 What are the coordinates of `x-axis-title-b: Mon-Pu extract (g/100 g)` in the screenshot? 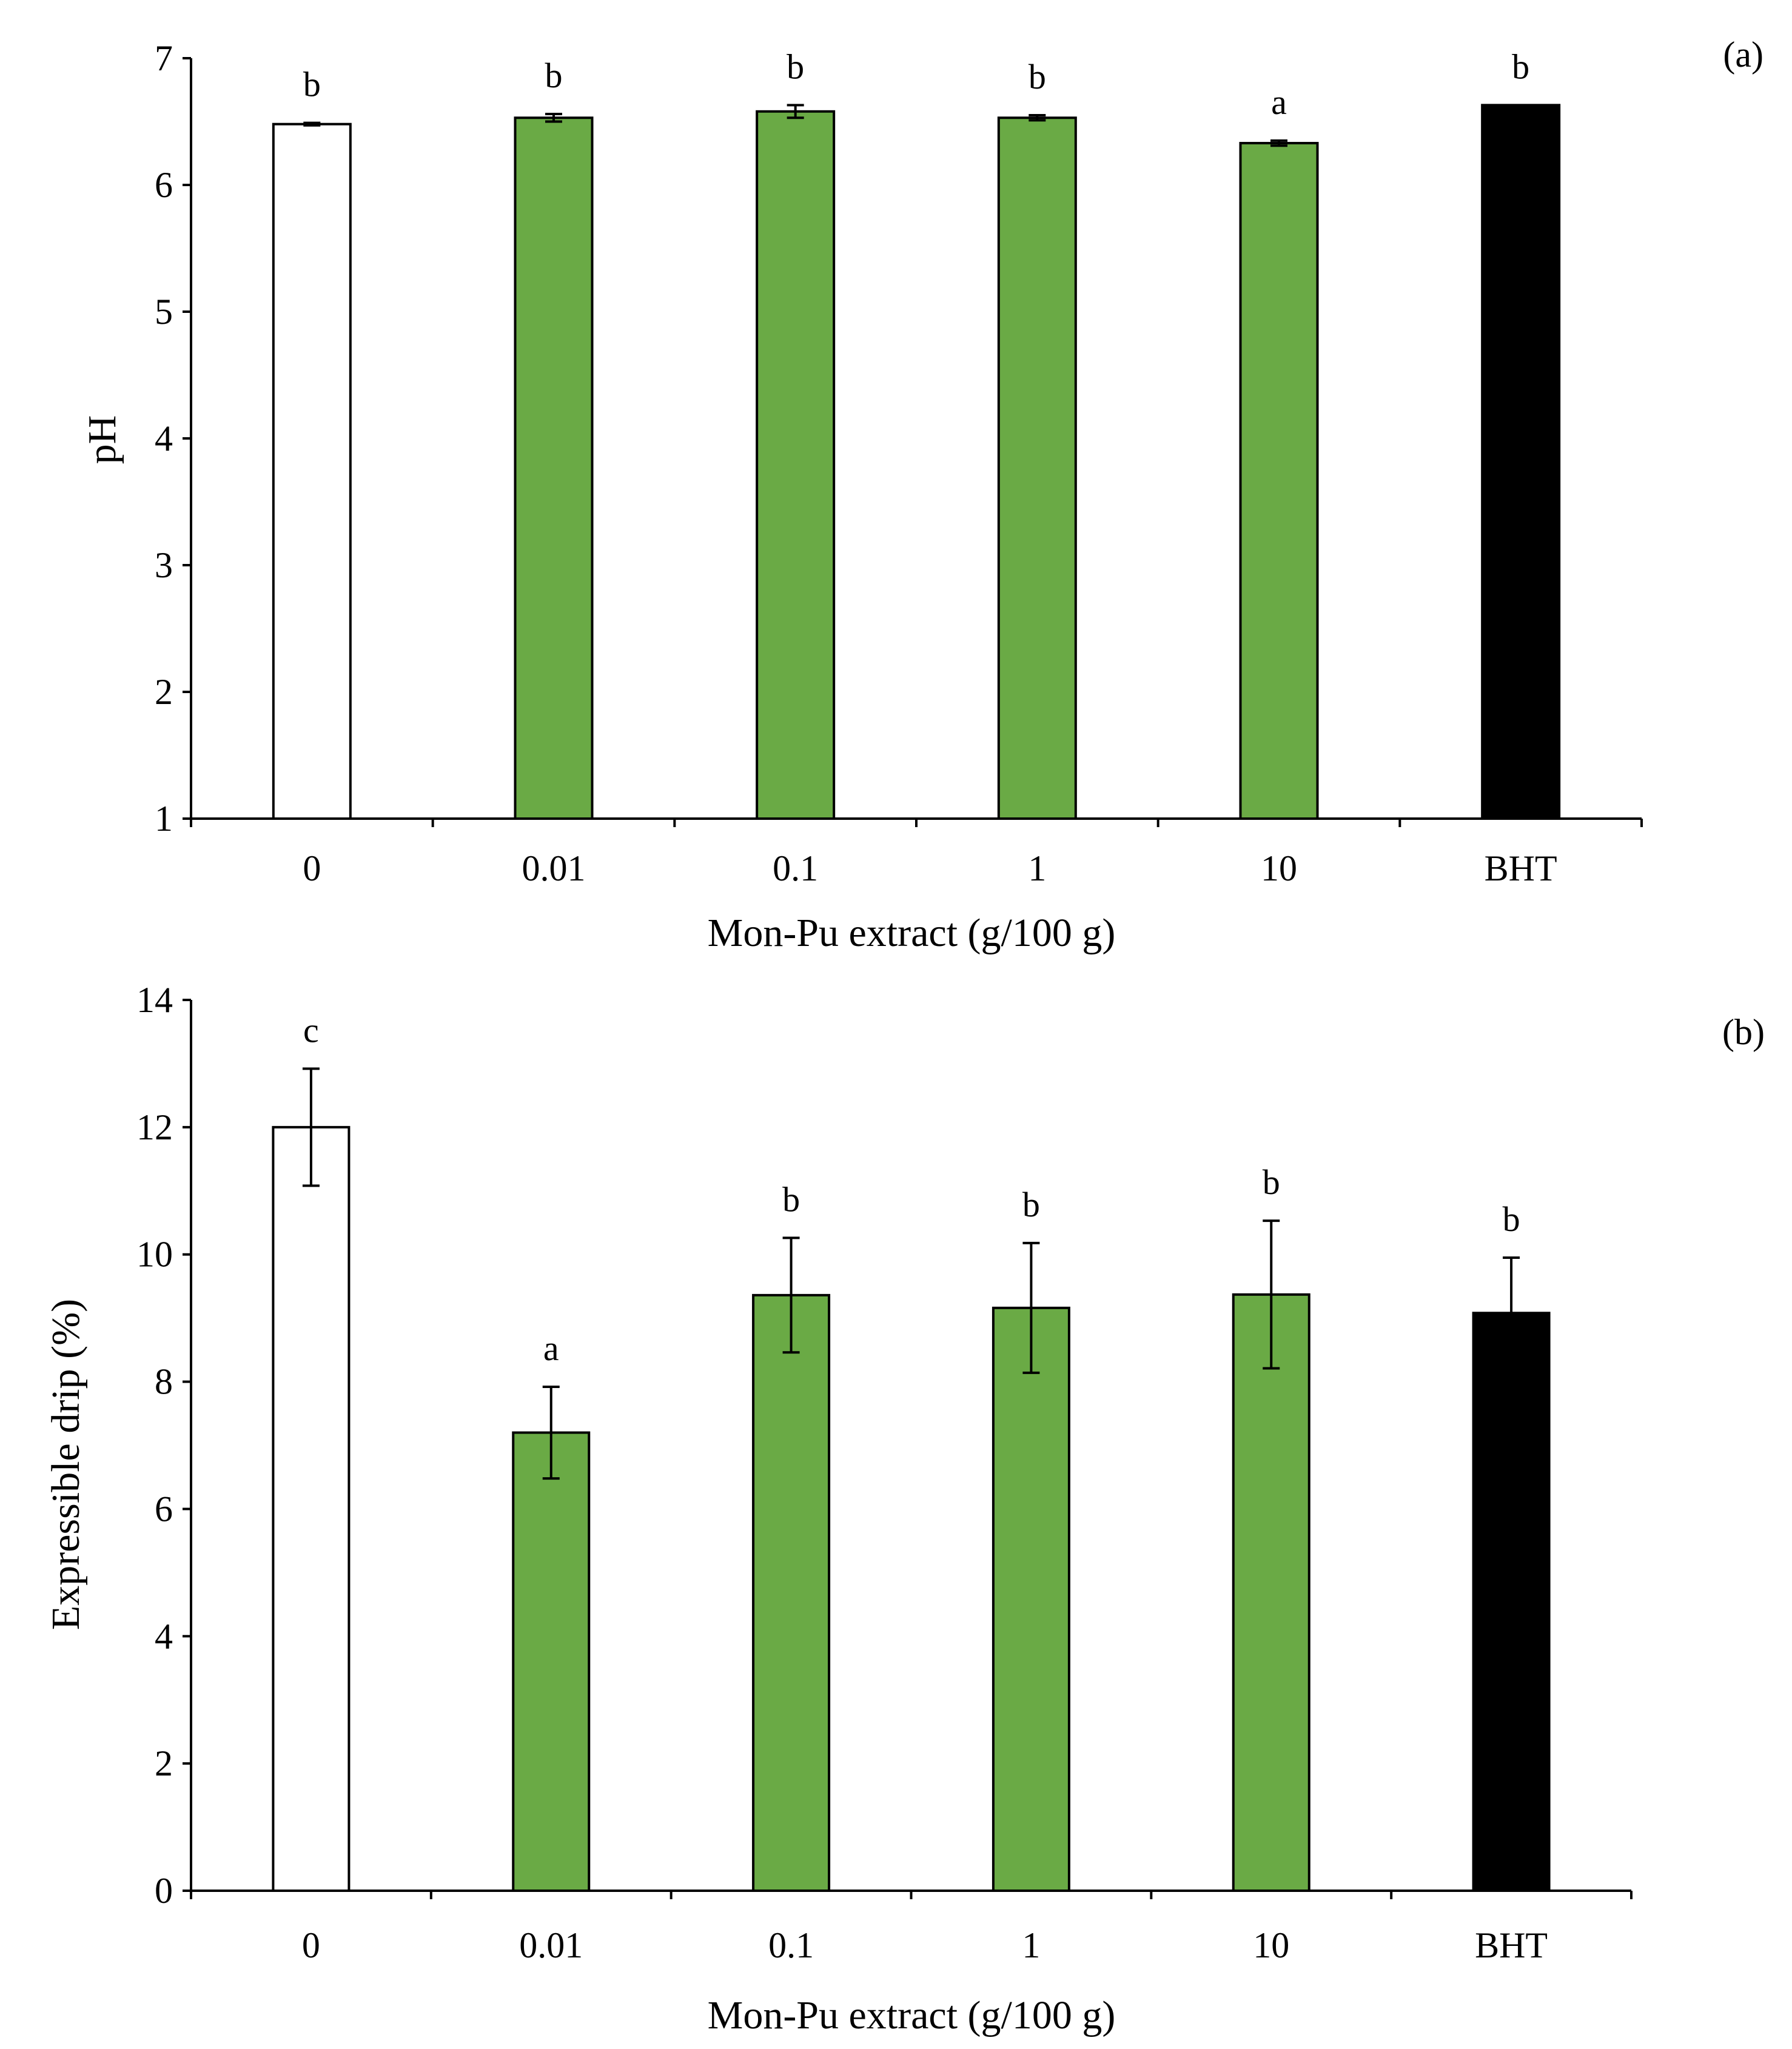 It's located at (912, 2015).